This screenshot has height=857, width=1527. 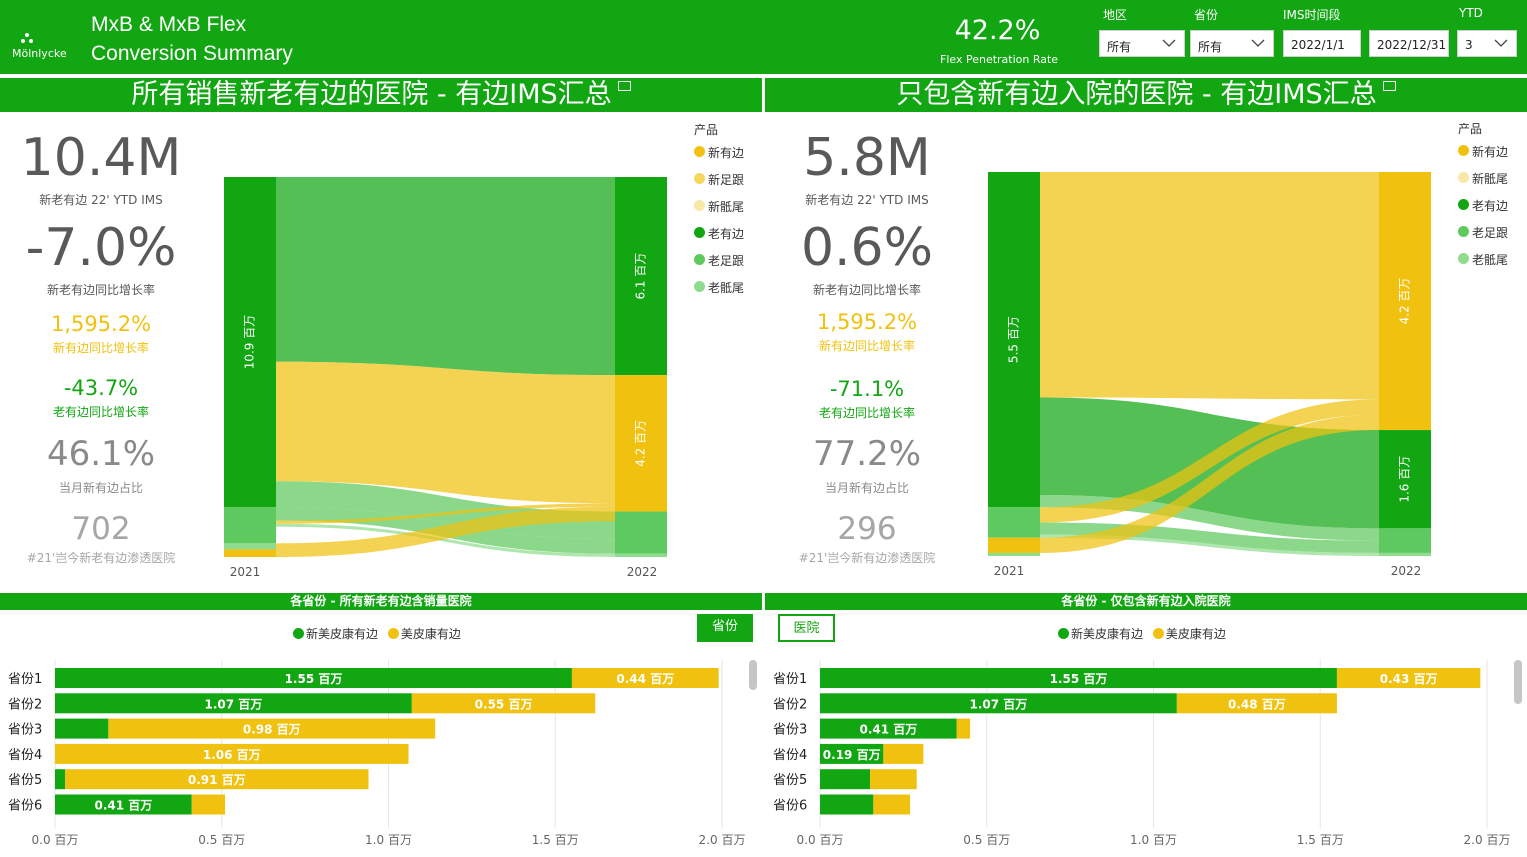 What do you see at coordinates (217, 780) in the screenshot?
I see `bar-data-label: 0.91 百万` at bounding box center [217, 780].